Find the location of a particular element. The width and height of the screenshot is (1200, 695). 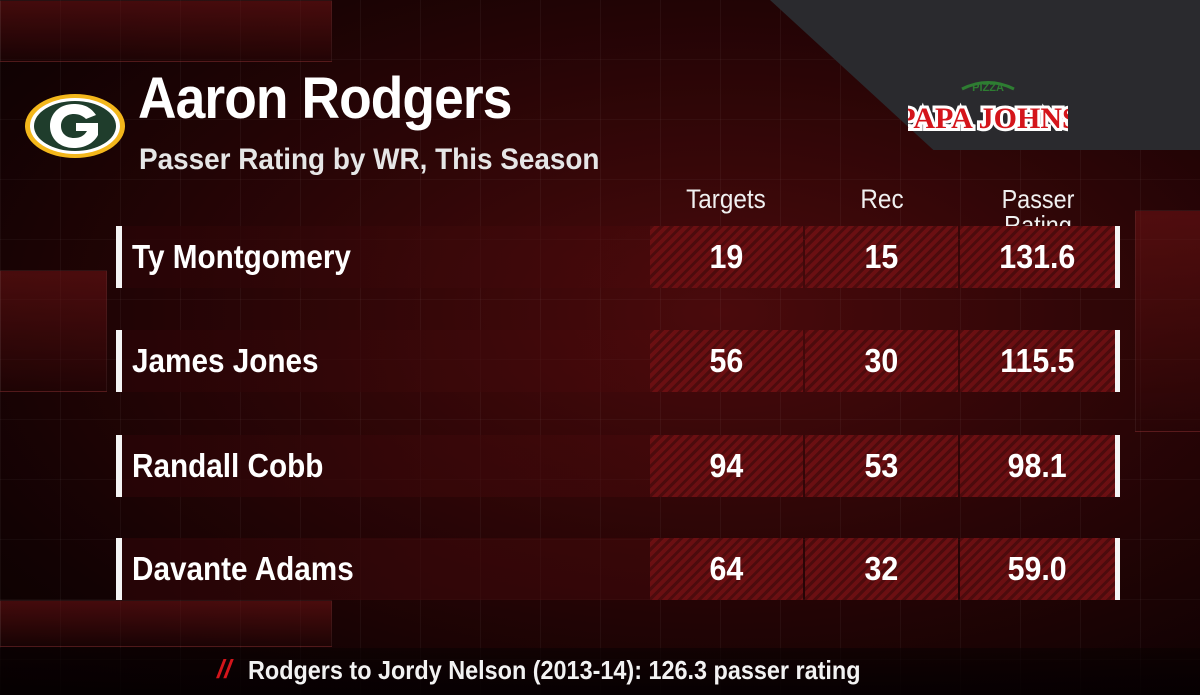

table-row: Ty Montgomery 19 15 131.6 is located at coordinates (618, 257).